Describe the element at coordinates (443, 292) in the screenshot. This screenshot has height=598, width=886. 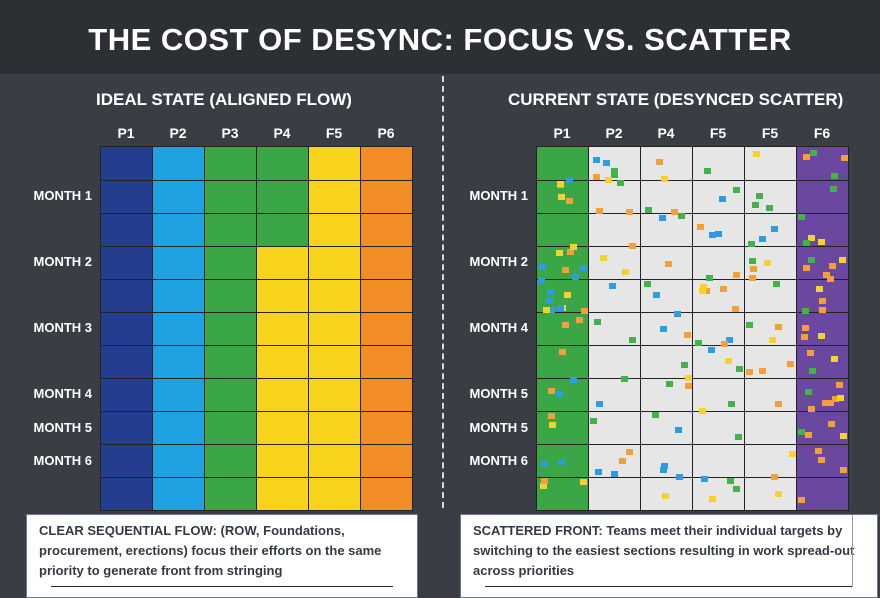
I see `panel-divider` at that location.